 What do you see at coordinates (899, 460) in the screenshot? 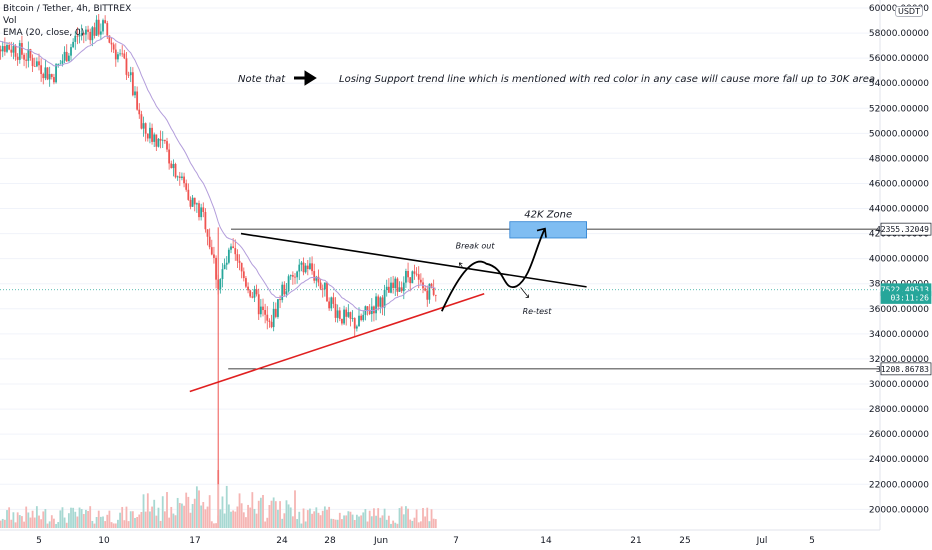
I see `price-tick-label: 24000.00000` at bounding box center [899, 460].